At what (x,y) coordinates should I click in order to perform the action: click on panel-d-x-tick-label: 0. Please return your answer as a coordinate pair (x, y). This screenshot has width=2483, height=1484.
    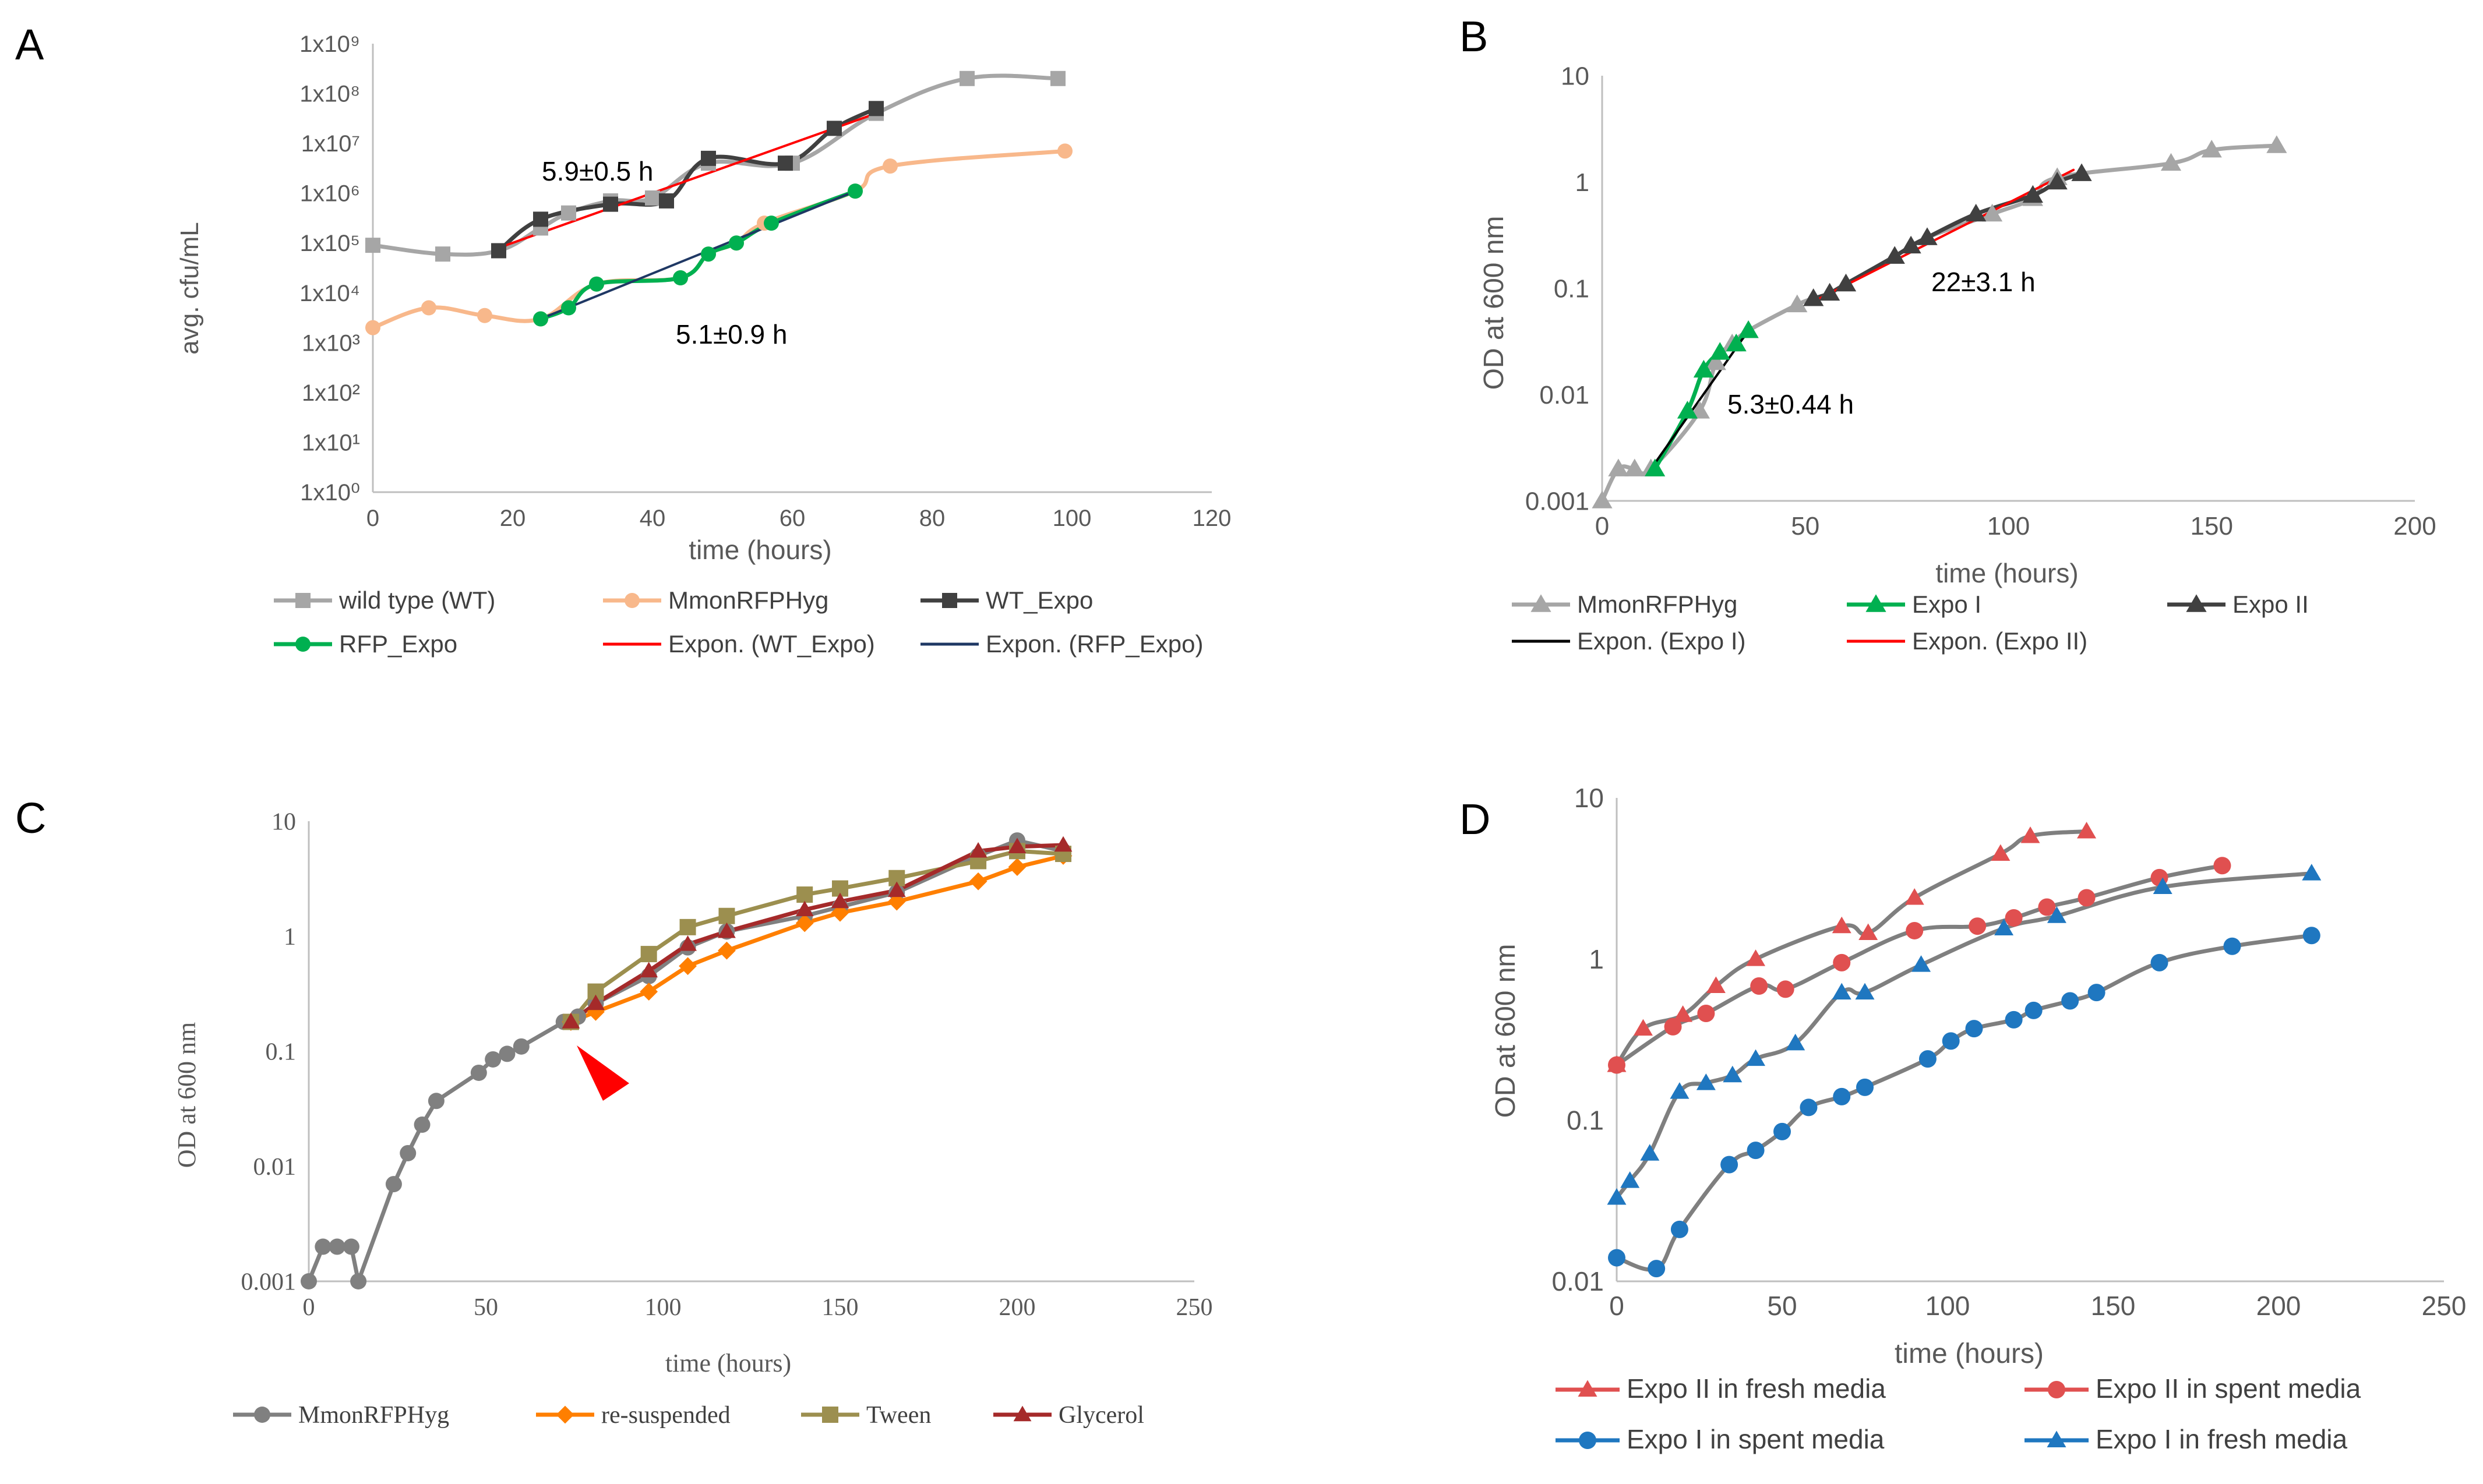
    Looking at the image, I should click on (1616, 1306).